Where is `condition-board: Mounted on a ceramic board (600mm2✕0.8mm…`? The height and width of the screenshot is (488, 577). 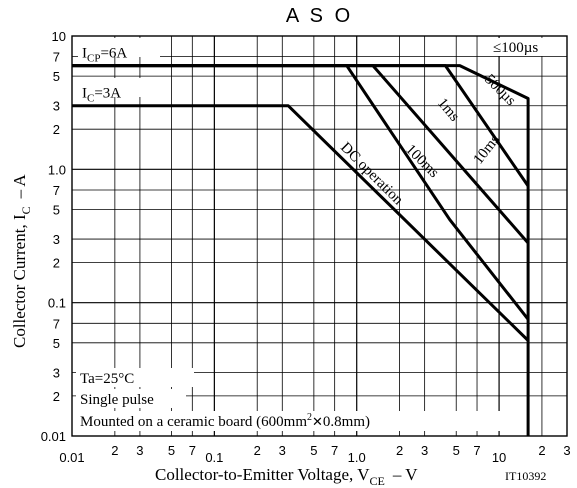 condition-board: Mounted on a ceramic board (600mm2✕0.8mm… is located at coordinates (225, 421).